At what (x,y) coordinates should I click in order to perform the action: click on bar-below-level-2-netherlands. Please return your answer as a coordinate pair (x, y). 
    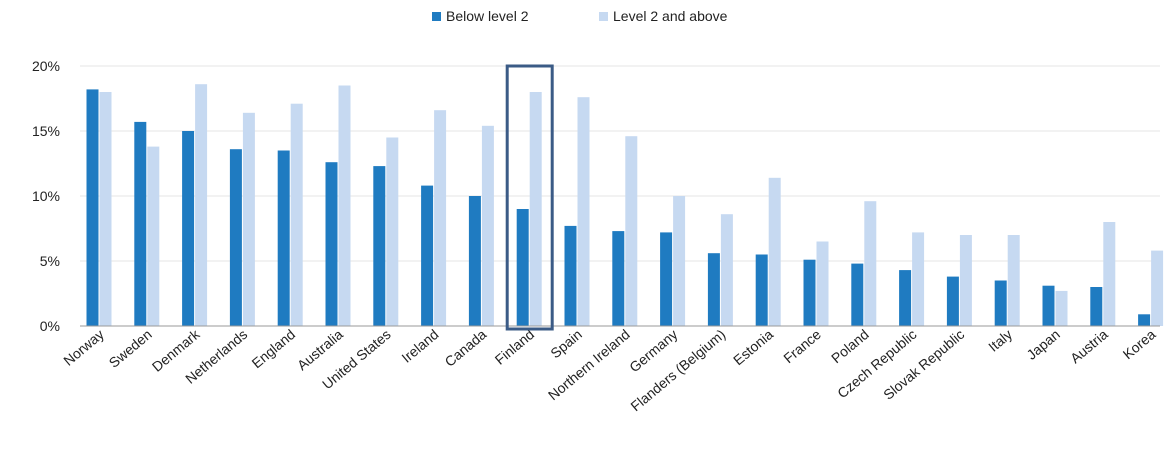
    Looking at the image, I should click on (235, 237).